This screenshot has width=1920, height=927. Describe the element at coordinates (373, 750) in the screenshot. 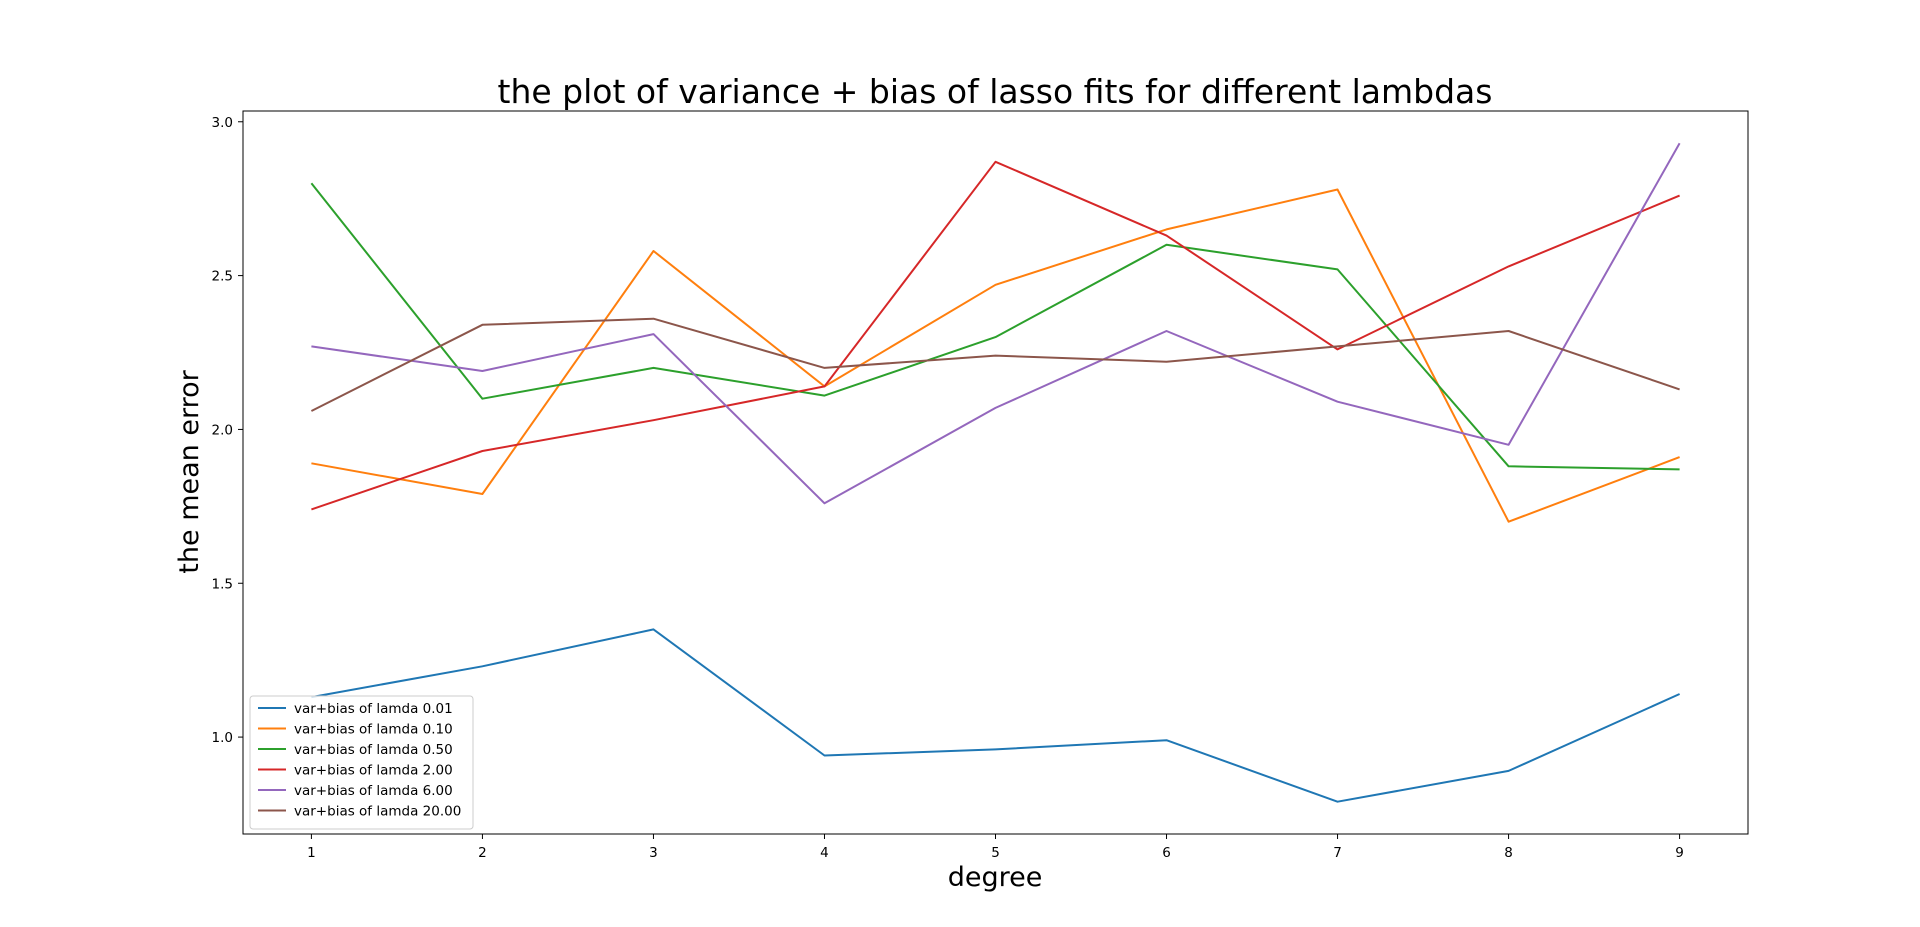

I see `legend-entry: var+bias of lamda 0.50` at that location.